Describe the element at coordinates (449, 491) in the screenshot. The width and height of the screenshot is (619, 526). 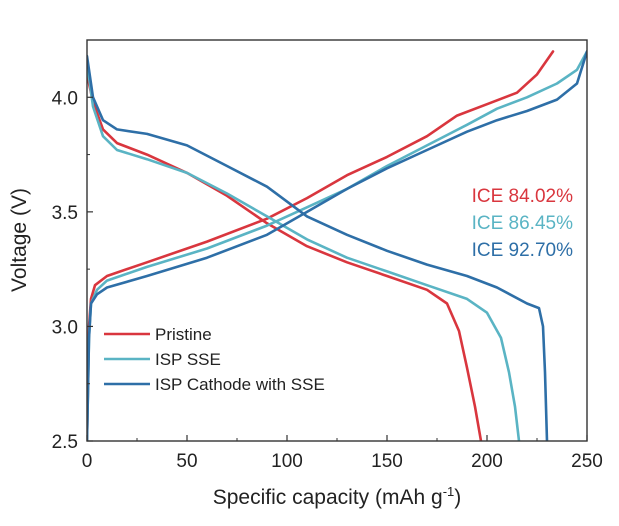
I see `x-axis-label-superscript: -1` at that location.